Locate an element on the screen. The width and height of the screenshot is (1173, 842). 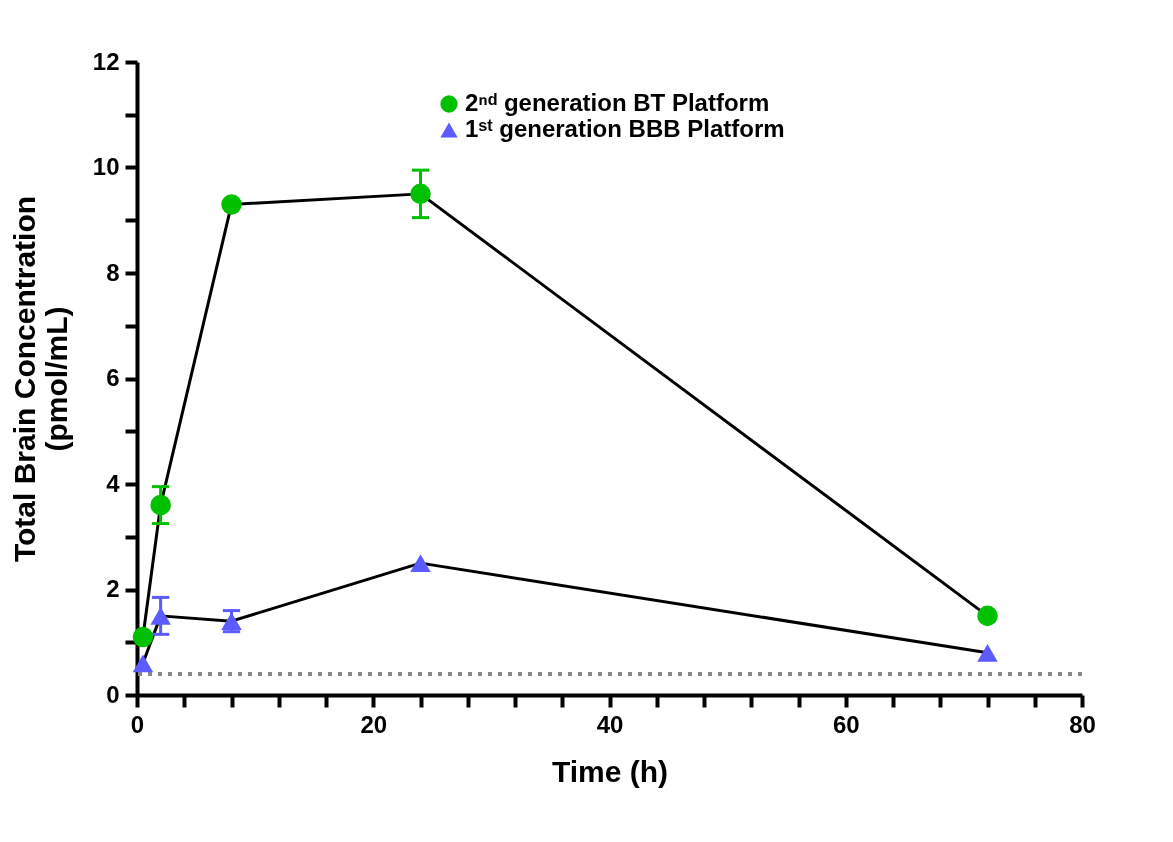
x-tick-label: 40 is located at coordinates (610, 724).